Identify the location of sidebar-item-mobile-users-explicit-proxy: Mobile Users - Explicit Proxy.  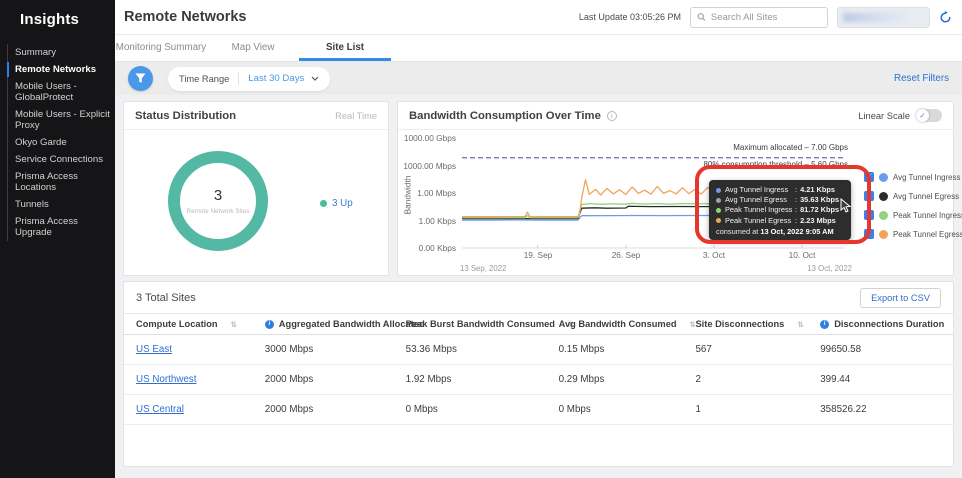
(62, 120).